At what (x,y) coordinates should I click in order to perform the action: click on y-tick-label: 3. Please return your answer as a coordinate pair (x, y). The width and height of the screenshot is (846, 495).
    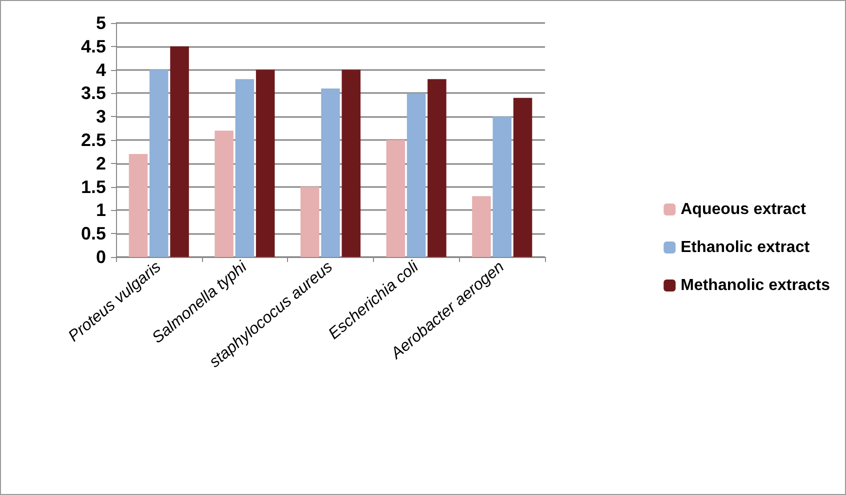
    Looking at the image, I should click on (101, 116).